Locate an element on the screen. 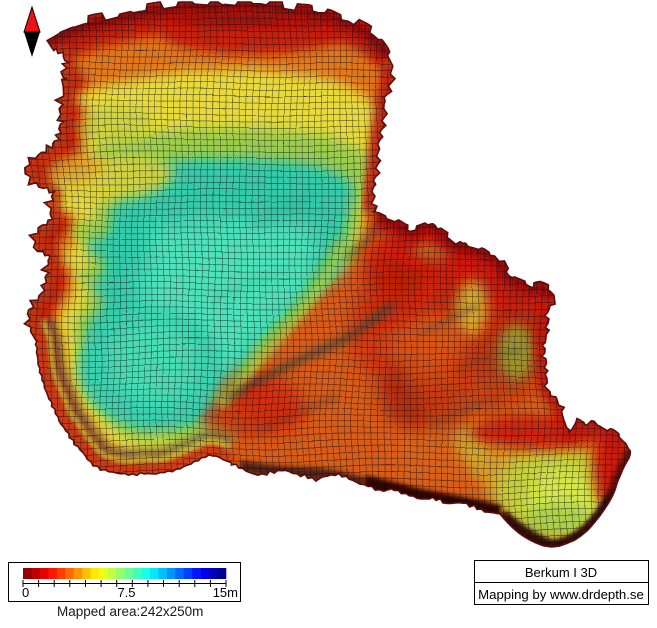  svg-text: 15m is located at coordinates (225, 592).